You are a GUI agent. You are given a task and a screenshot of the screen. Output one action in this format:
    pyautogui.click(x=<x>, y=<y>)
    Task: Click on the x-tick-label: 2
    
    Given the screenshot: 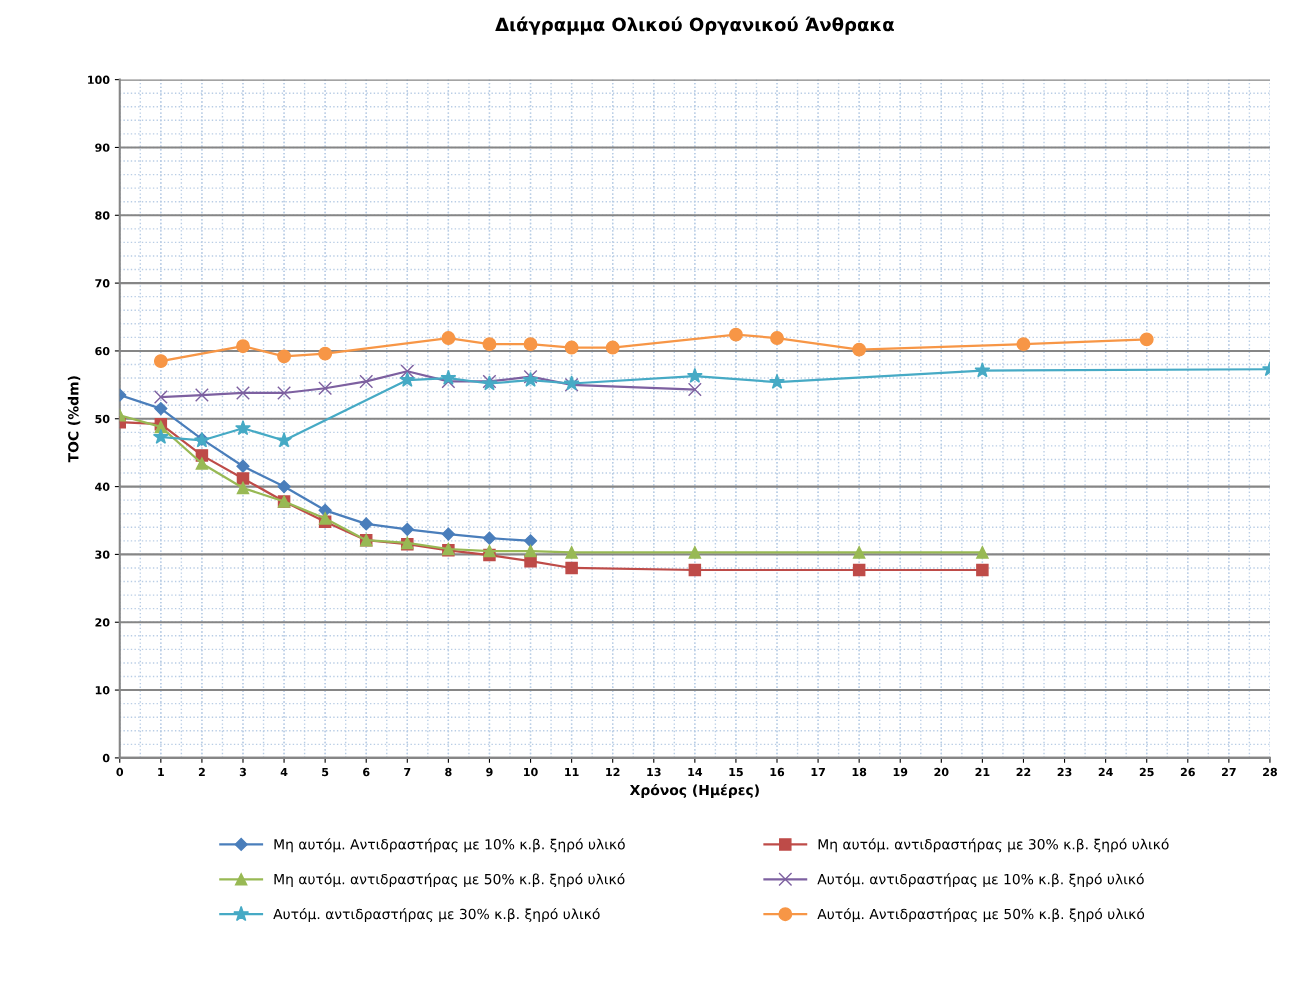 What is the action you would take?
    pyautogui.click(x=201, y=772)
    